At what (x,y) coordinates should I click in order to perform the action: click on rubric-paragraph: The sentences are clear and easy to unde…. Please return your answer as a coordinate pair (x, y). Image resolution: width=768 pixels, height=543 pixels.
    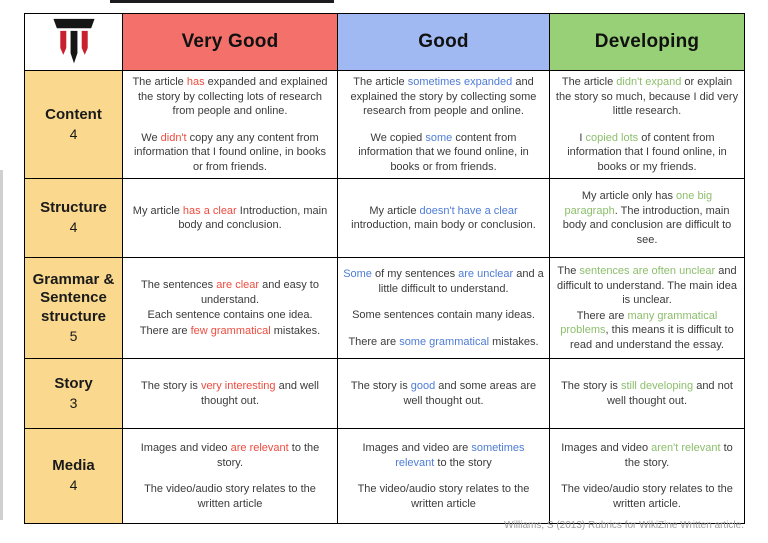
    Looking at the image, I should click on (230, 292).